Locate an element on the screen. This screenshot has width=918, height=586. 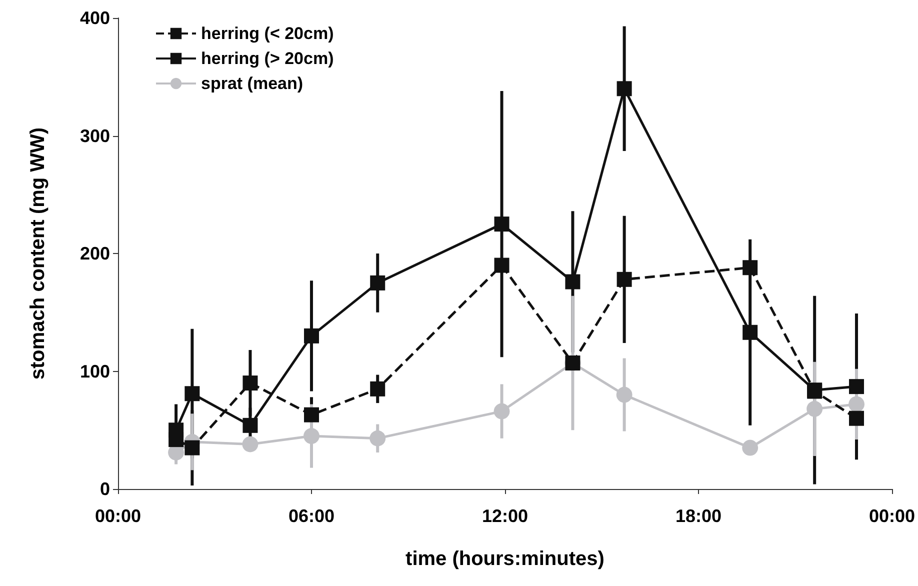
y-tick-label: 200 is located at coordinates (95, 254).